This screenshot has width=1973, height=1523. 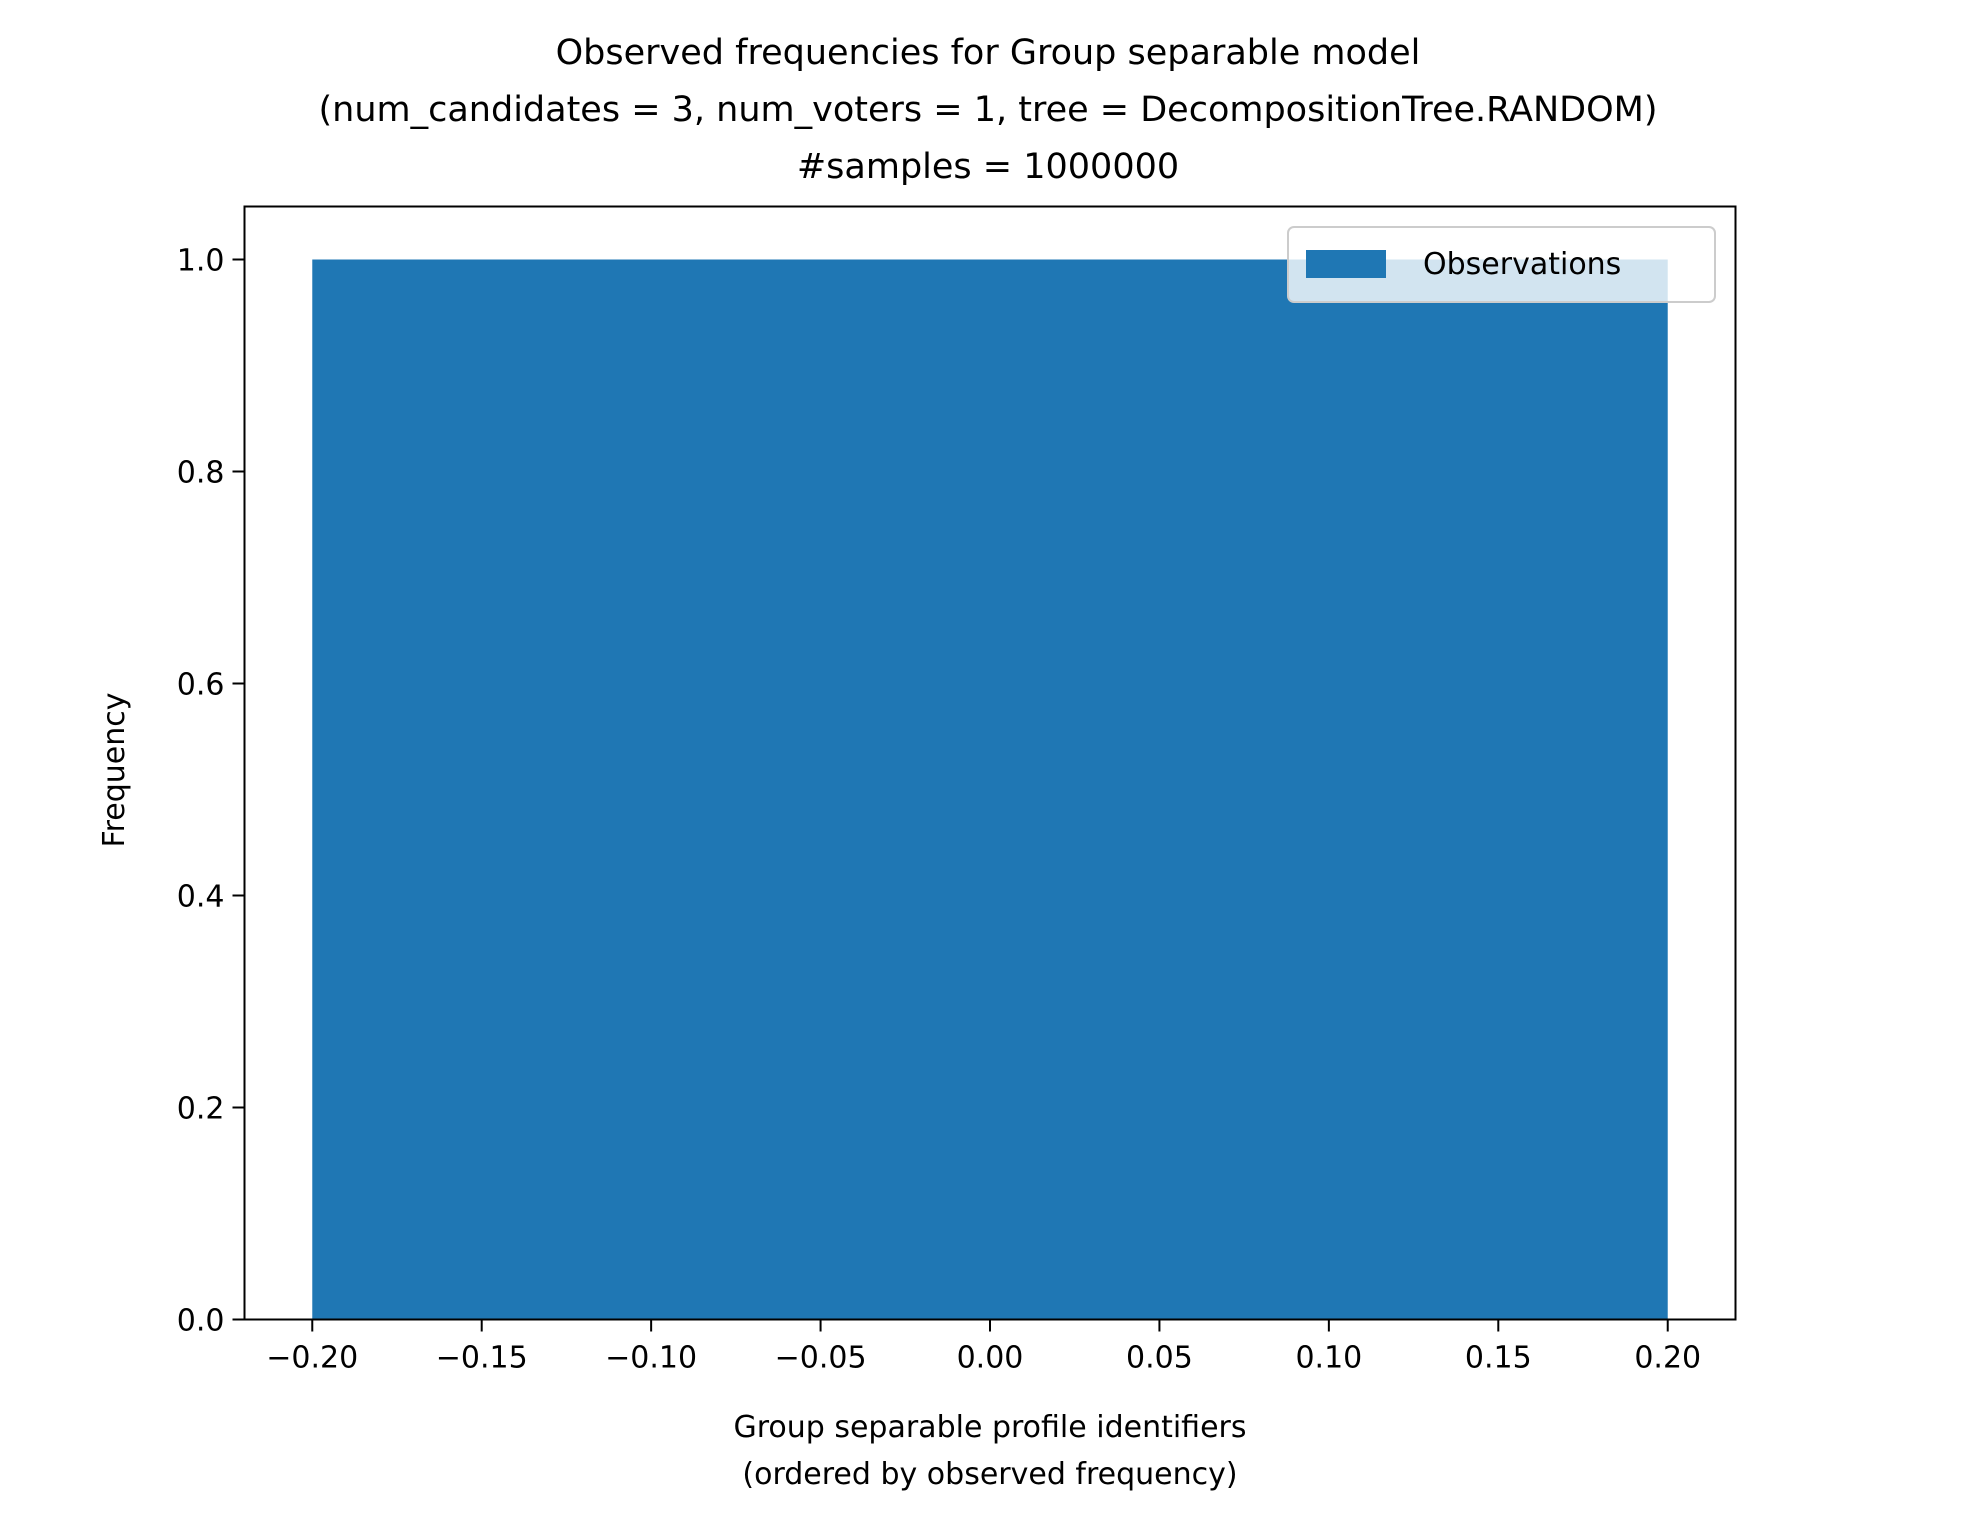 What do you see at coordinates (201, 685) in the screenshot?
I see `y-tick-label: 0.6` at bounding box center [201, 685].